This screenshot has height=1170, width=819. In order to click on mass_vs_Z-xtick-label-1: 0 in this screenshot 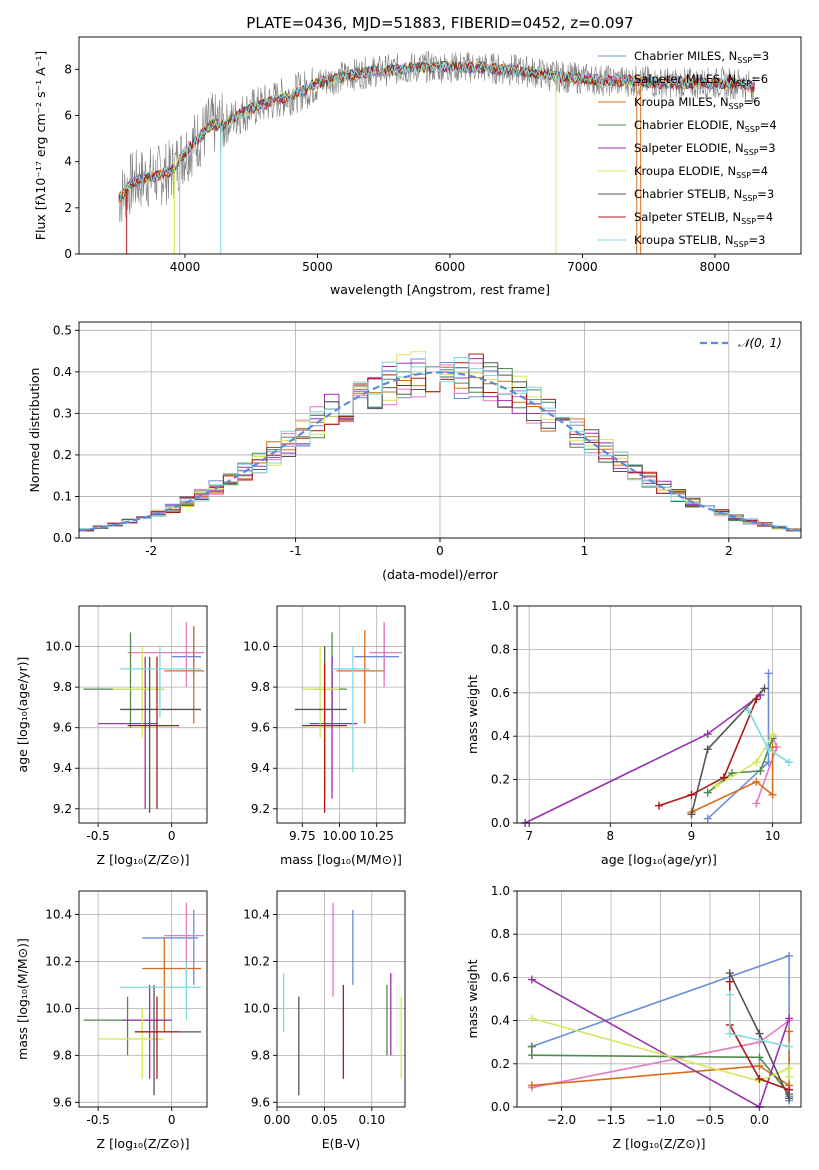, I will do `click(172, 1120)`.